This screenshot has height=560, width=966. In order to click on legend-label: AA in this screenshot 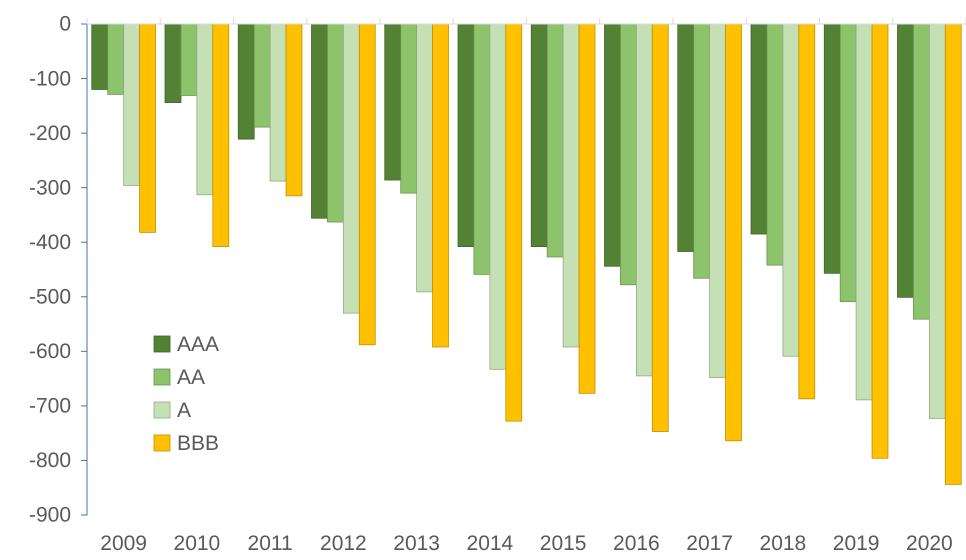, I will do `click(191, 377)`.